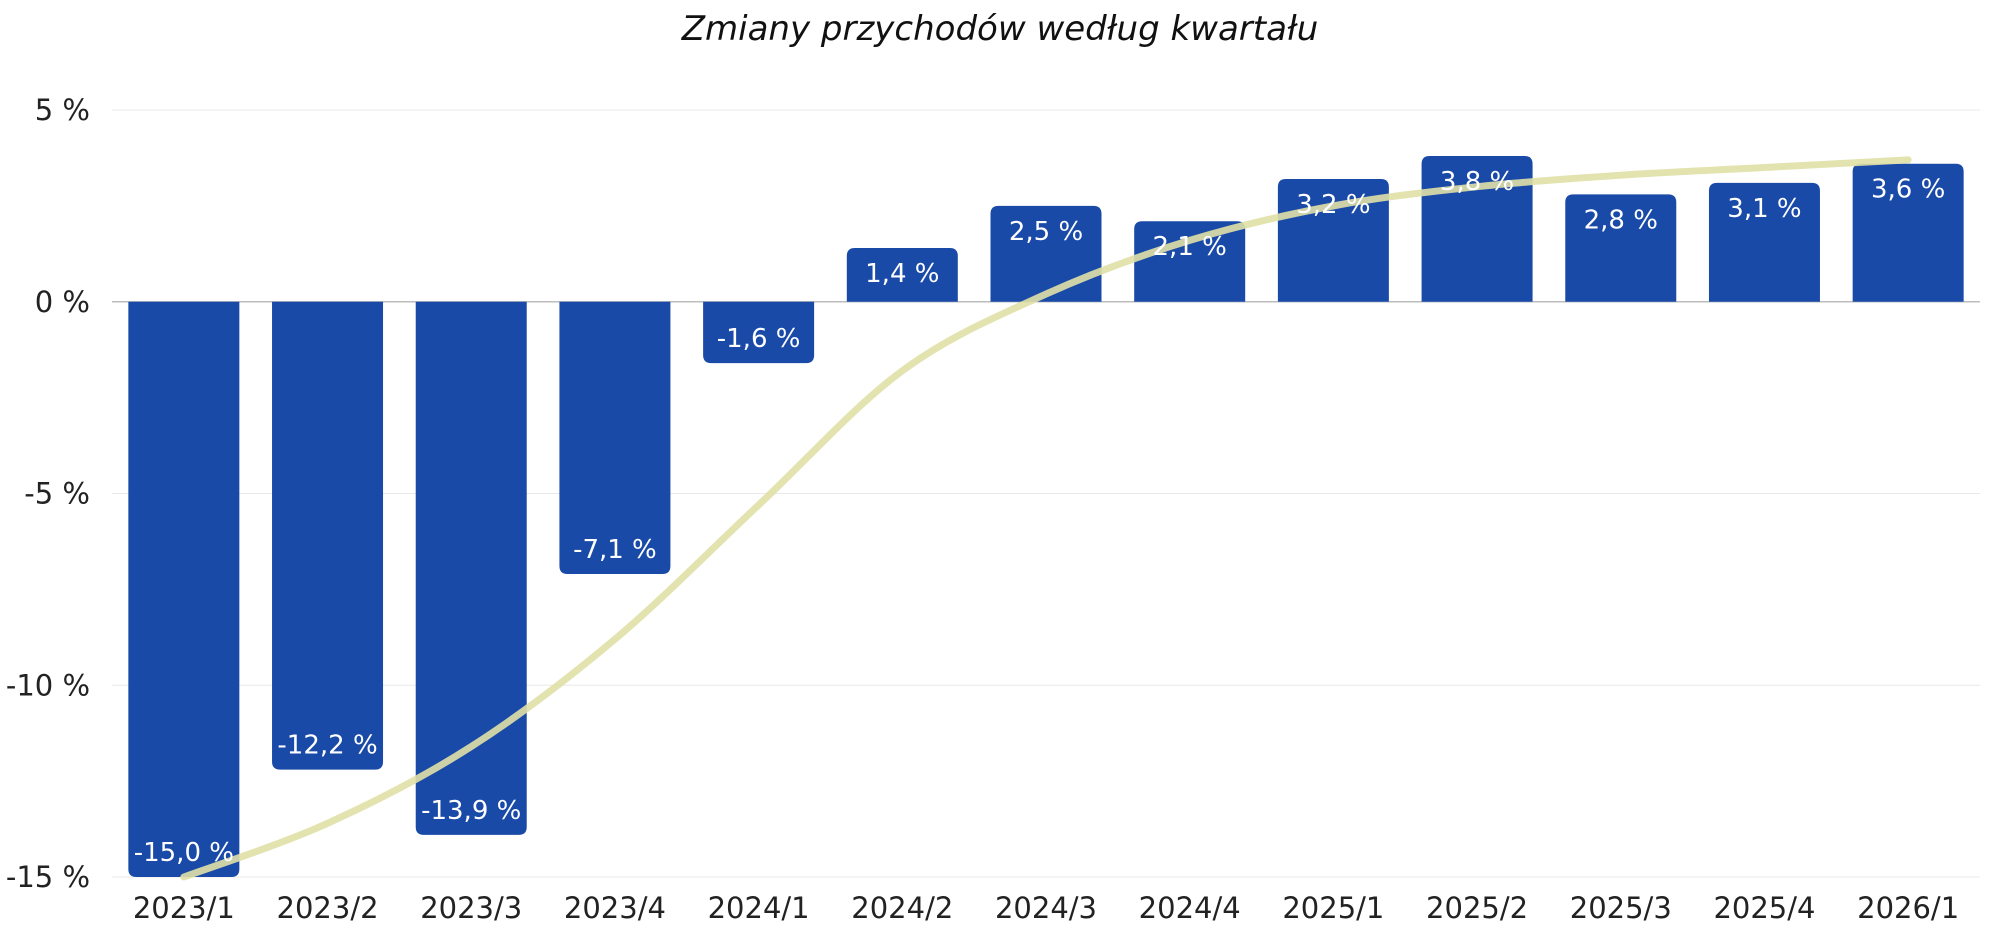 Image resolution: width=2000 pixels, height=944 pixels. Describe the element at coordinates (184, 853) in the screenshot. I see `data-label: -15,0 %` at that location.